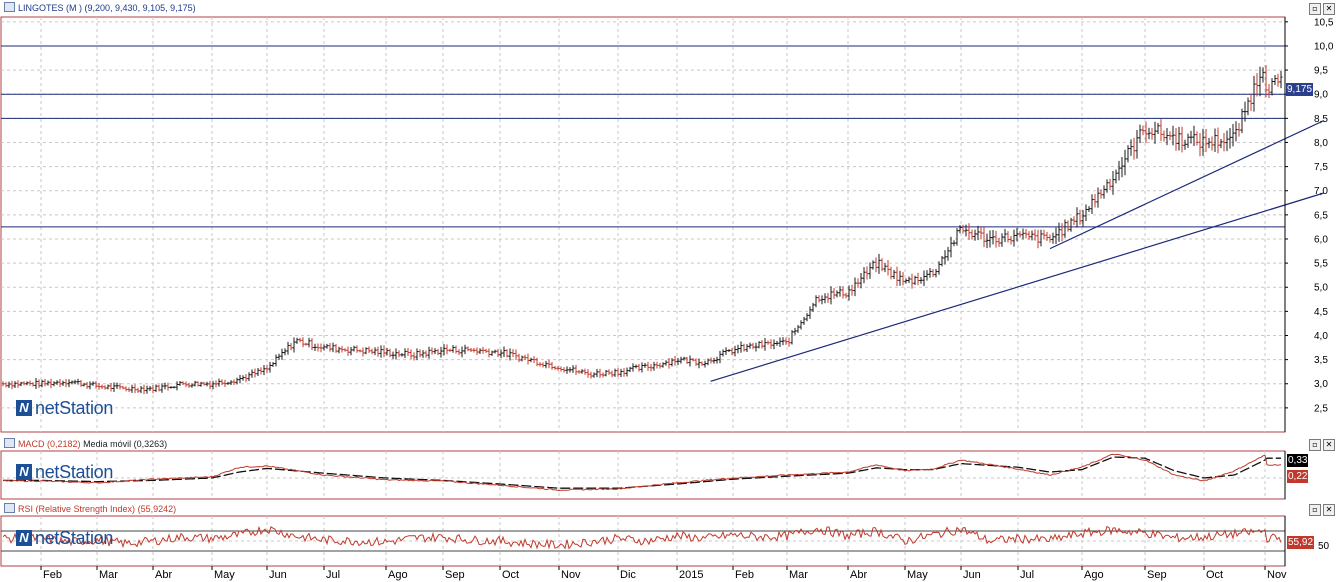 The height and width of the screenshot is (582, 1338). Describe the element at coordinates (1321, 336) in the screenshot. I see `price-tick-label: 4,0` at that location.